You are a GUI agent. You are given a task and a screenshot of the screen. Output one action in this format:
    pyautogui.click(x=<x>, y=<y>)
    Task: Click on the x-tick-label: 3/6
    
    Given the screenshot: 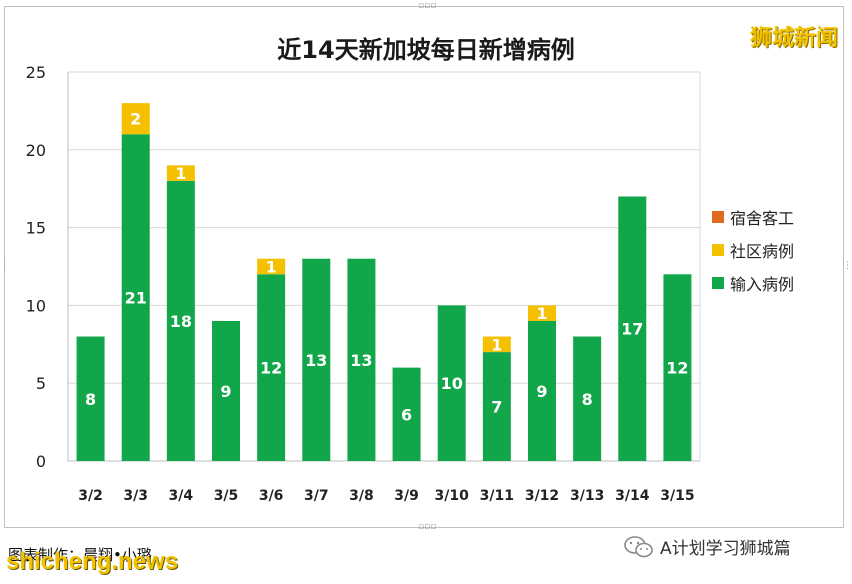 What is the action you would take?
    pyautogui.click(x=271, y=496)
    